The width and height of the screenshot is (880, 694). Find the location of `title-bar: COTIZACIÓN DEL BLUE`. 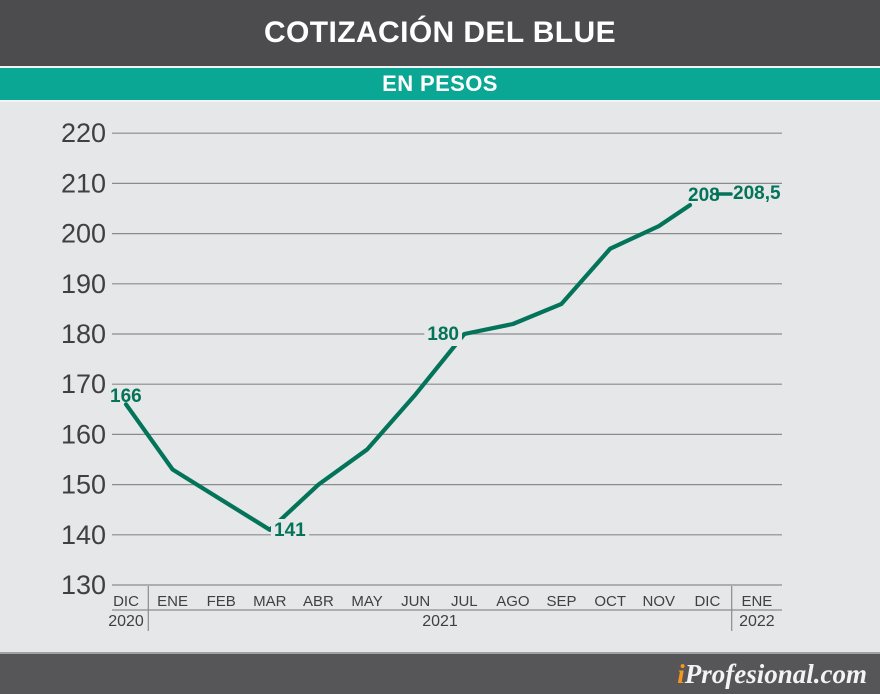

title-bar: COTIZACIÓN DEL BLUE is located at coordinates (440, 33).